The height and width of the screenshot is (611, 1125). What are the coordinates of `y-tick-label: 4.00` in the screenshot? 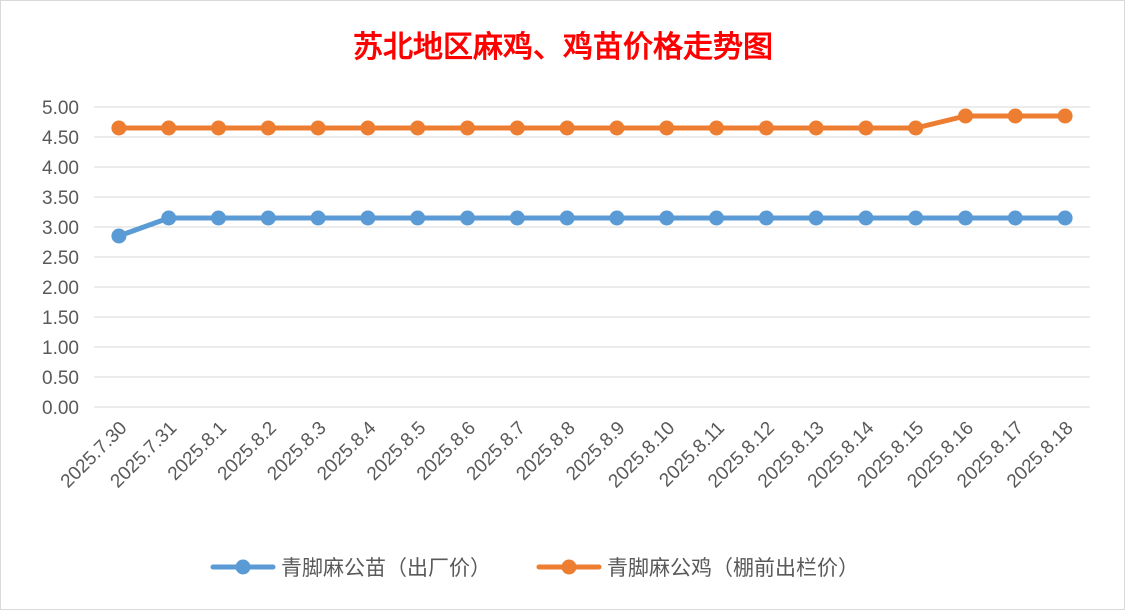 It's located at (60, 168).